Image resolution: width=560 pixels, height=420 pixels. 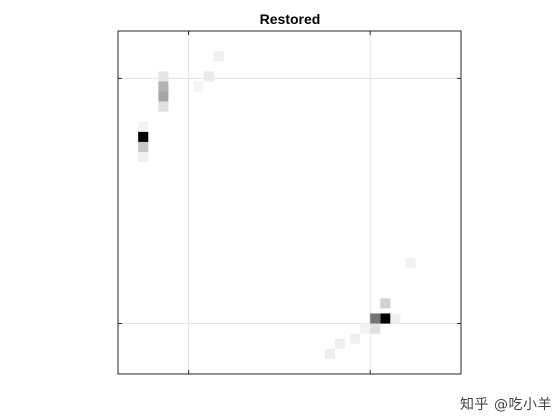 What do you see at coordinates (290, 19) in the screenshot?
I see `chart-title: Restored` at bounding box center [290, 19].